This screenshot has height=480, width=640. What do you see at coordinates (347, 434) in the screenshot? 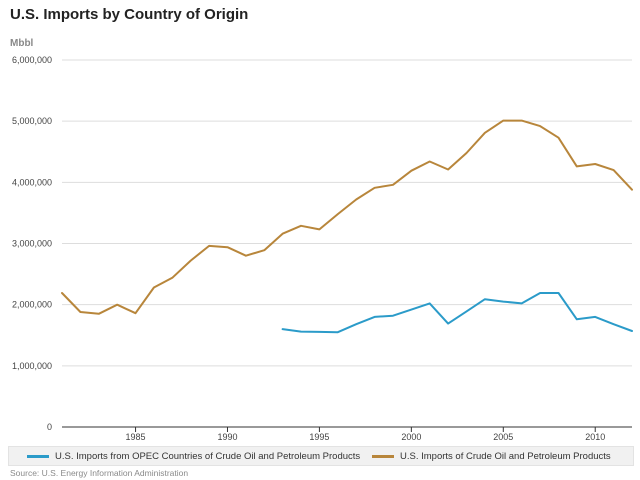
I see `x-axis: 1985 1990 1995 2000 2005 2010` at bounding box center [347, 434].